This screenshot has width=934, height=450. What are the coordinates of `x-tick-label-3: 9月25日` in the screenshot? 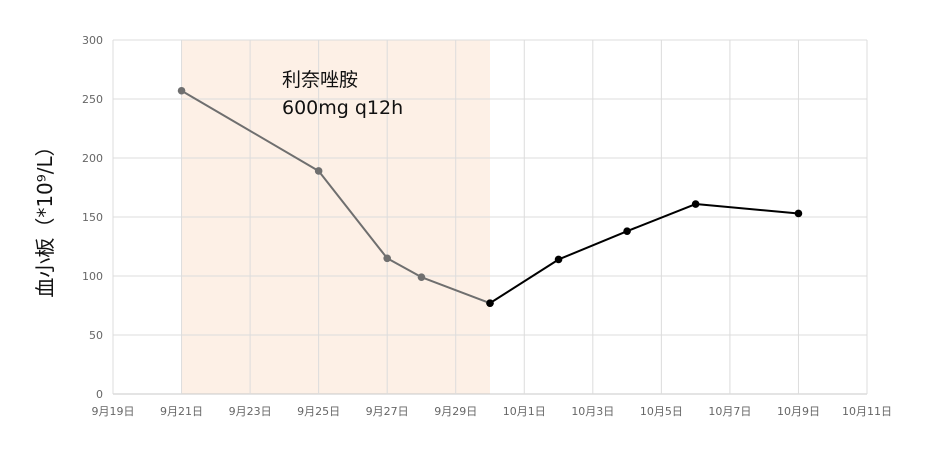 It's located at (318, 411).